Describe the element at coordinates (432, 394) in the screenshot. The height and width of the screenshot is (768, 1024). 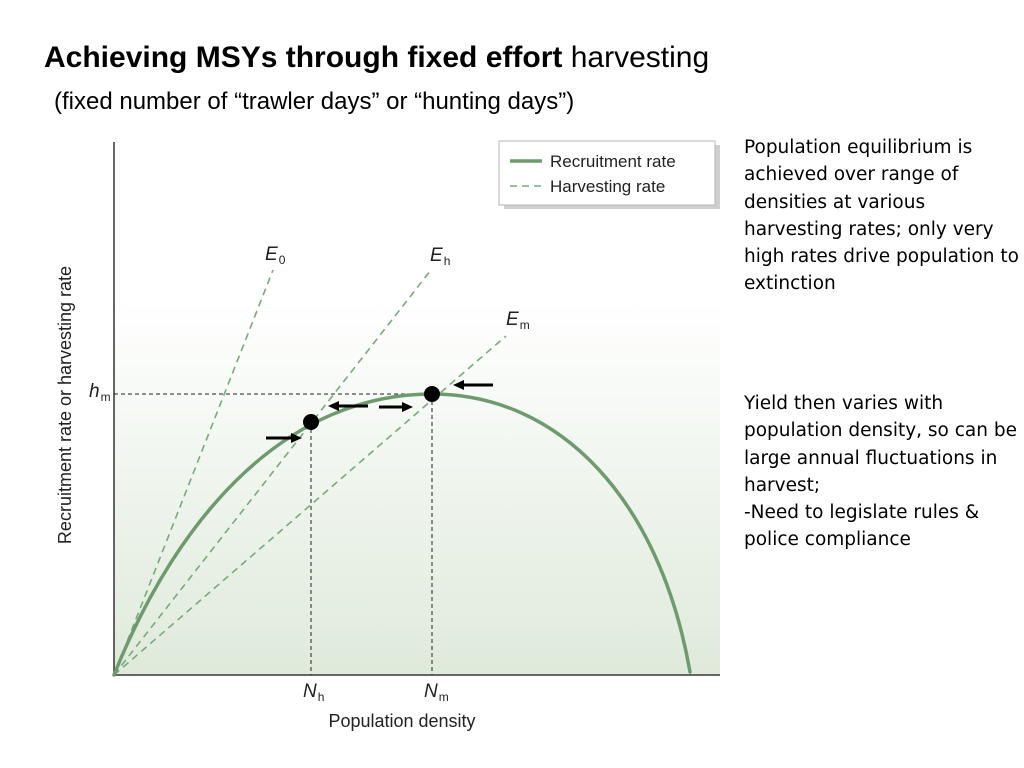
I see `equilibrium-point-nm` at that location.